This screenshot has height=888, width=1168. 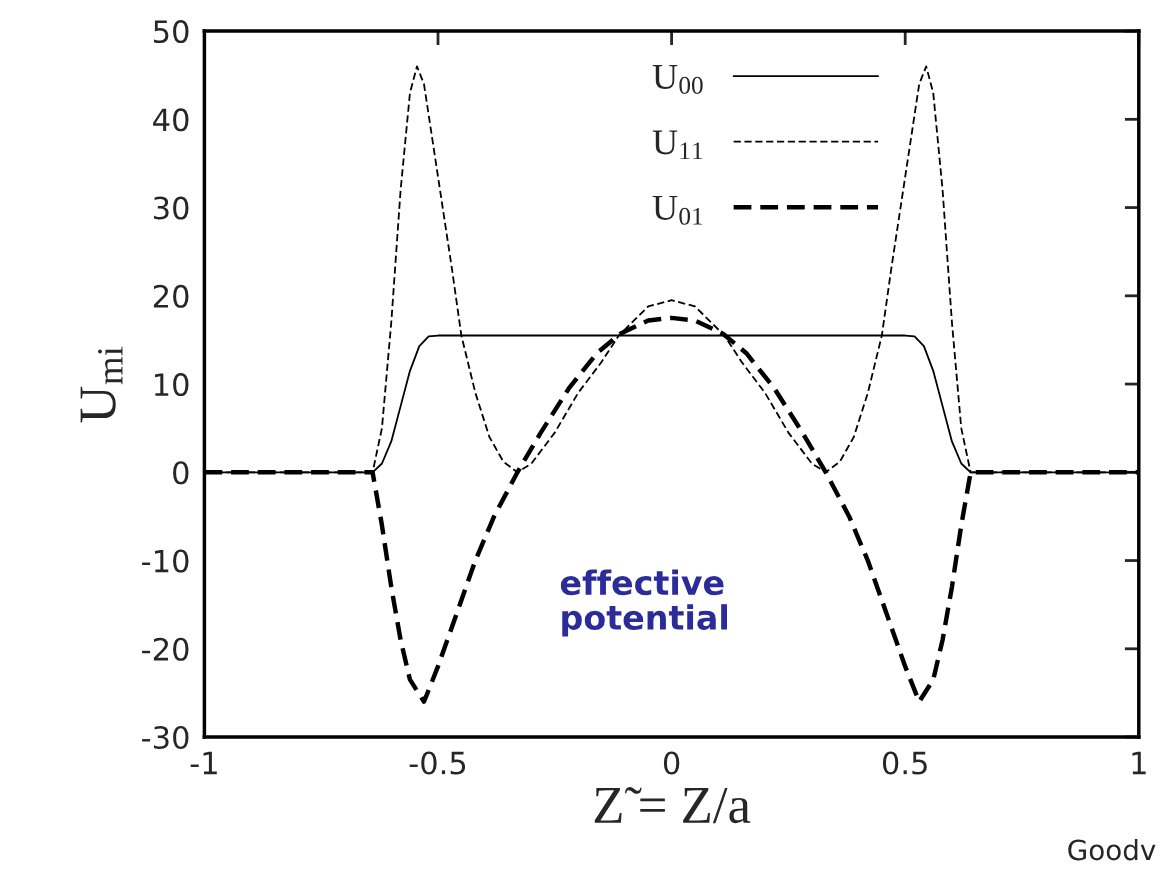 What do you see at coordinates (677, 210) in the screenshot?
I see `legend-label: U$_{01}$` at bounding box center [677, 210].